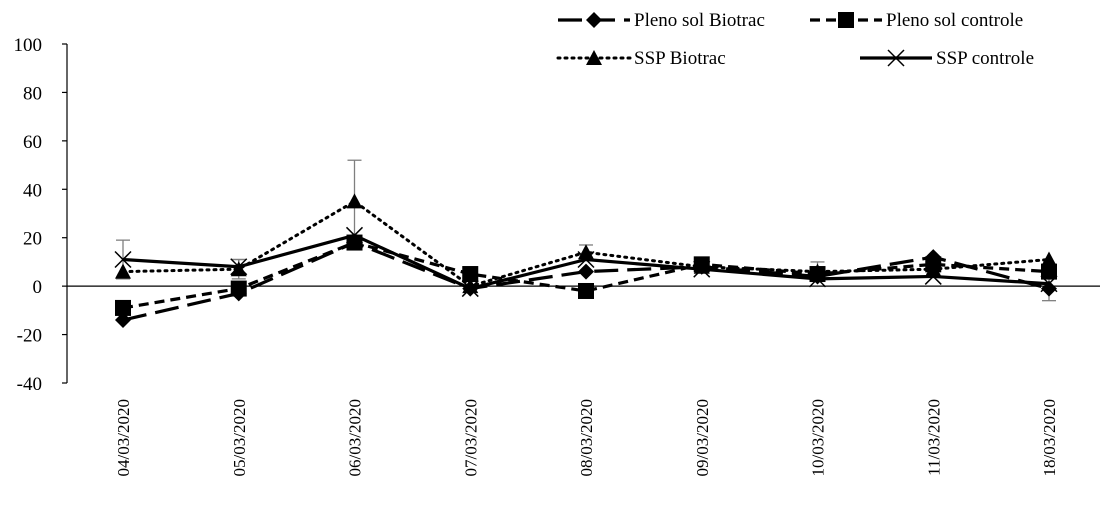 This screenshot has height=506, width=1113. What do you see at coordinates (32, 142) in the screenshot?
I see `y-tick-label: 60` at bounding box center [32, 142].